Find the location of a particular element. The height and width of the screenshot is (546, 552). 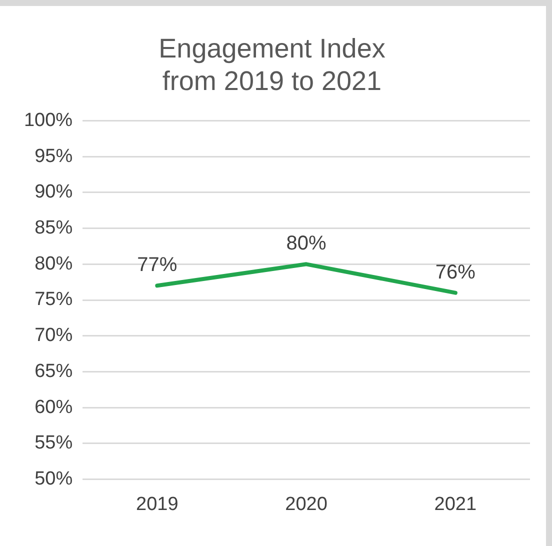

x-tick-label: 2019 is located at coordinates (157, 504).